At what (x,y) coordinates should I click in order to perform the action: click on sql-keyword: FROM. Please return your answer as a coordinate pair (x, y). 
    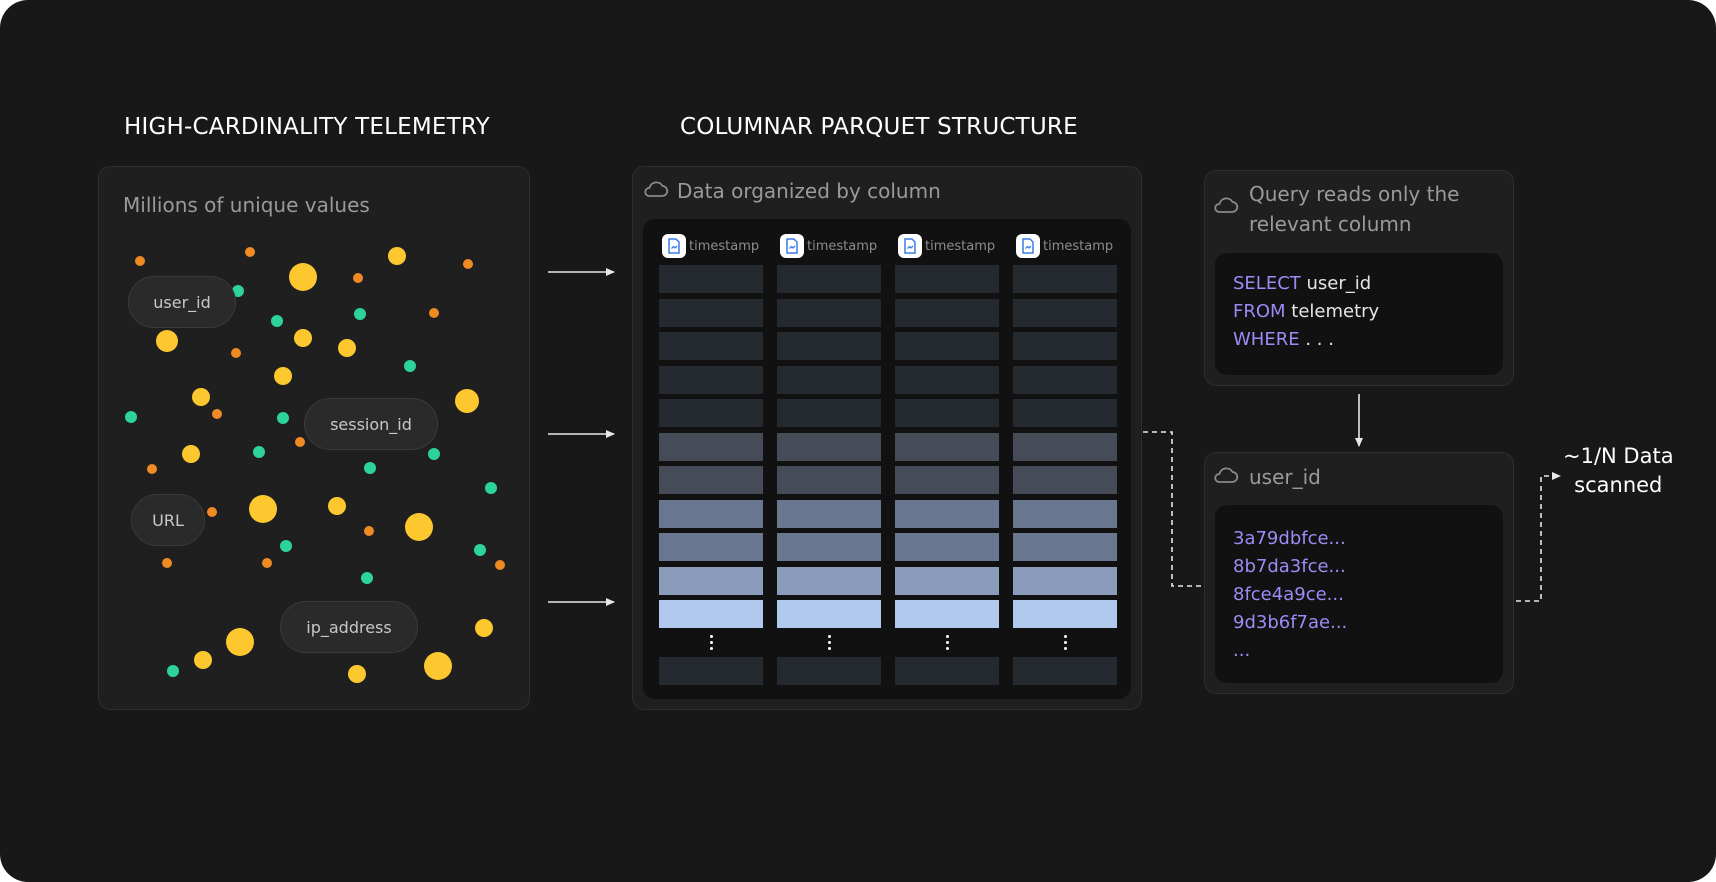
    Looking at the image, I should click on (1259, 311).